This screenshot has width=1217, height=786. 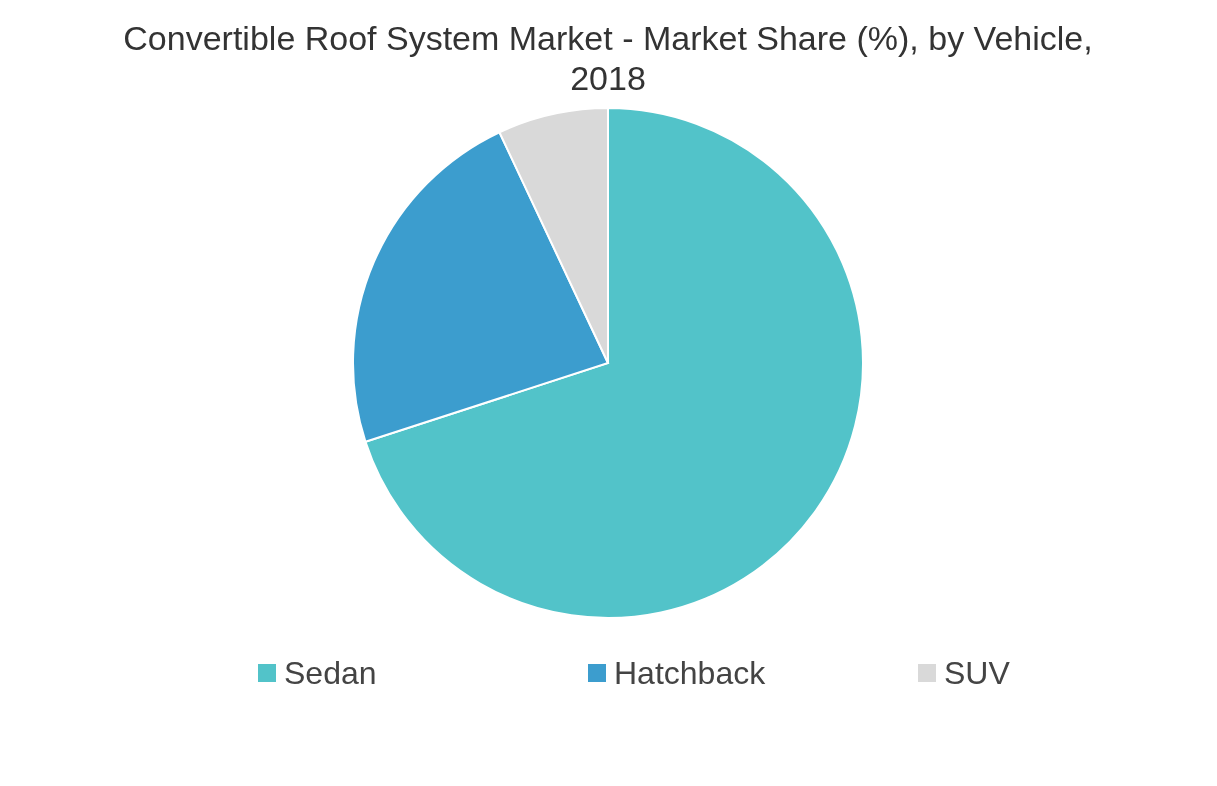 What do you see at coordinates (977, 673) in the screenshot?
I see `legend-label: SUV` at bounding box center [977, 673].